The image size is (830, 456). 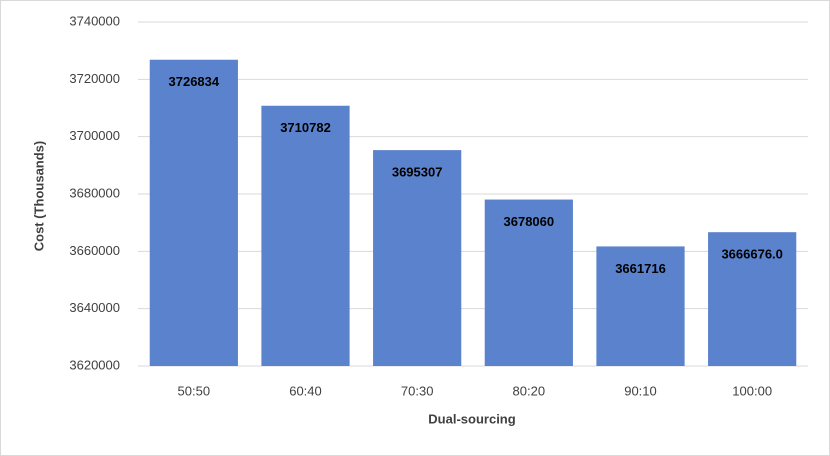 What do you see at coordinates (305, 390) in the screenshot?
I see `x-tick-label: 60:40` at bounding box center [305, 390].